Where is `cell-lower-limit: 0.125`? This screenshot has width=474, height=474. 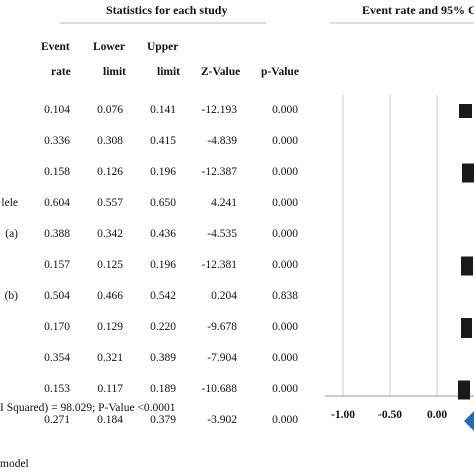 cell-lower-limit: 0.125 is located at coordinates (110, 265).